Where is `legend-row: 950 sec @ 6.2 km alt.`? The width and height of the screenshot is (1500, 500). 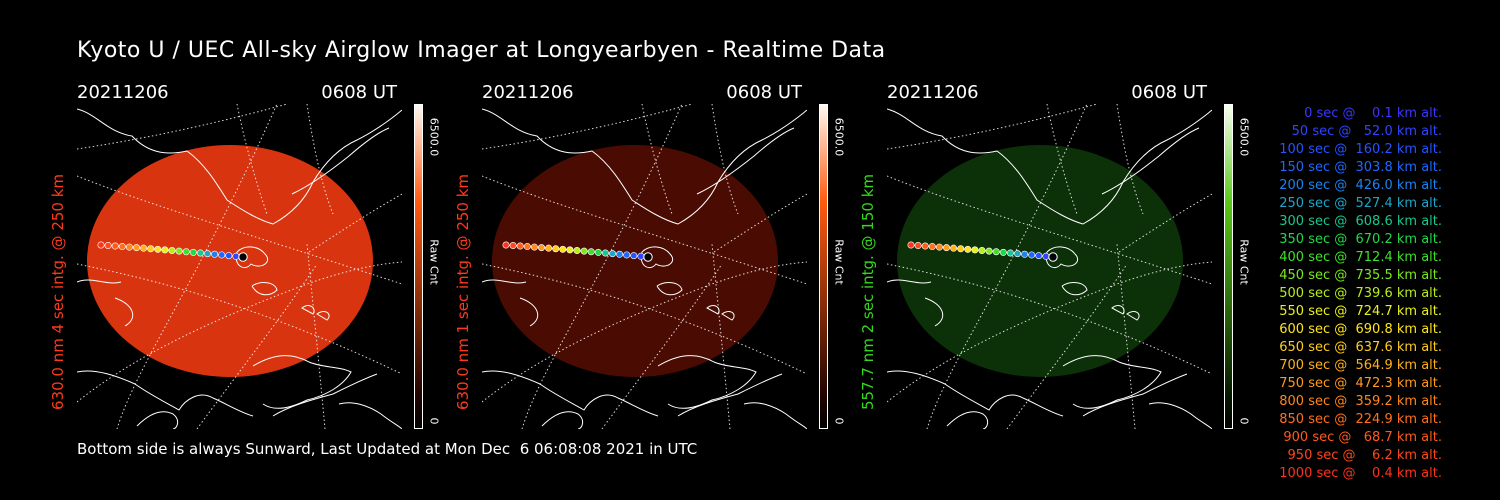 legend-row: 950 sec @ 6.2 km alt. is located at coordinates (1362, 455).